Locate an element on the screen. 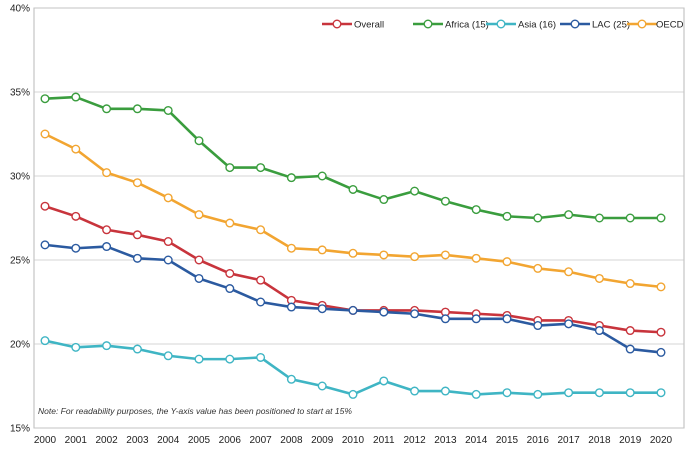 The width and height of the screenshot is (688, 449). x-tick-label: 2008 is located at coordinates (291, 440).